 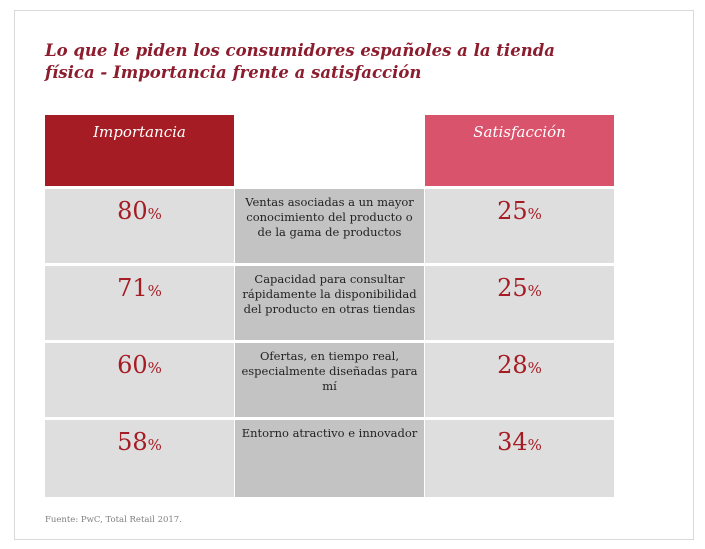 What do you see at coordinates (132, 442) in the screenshot?
I see `importance-value: 58` at bounding box center [132, 442].